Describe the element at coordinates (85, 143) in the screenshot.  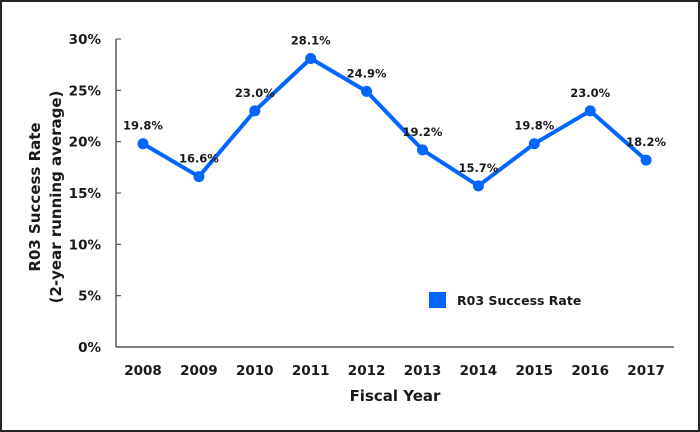
I see `y-tick-label: 20%` at that location.